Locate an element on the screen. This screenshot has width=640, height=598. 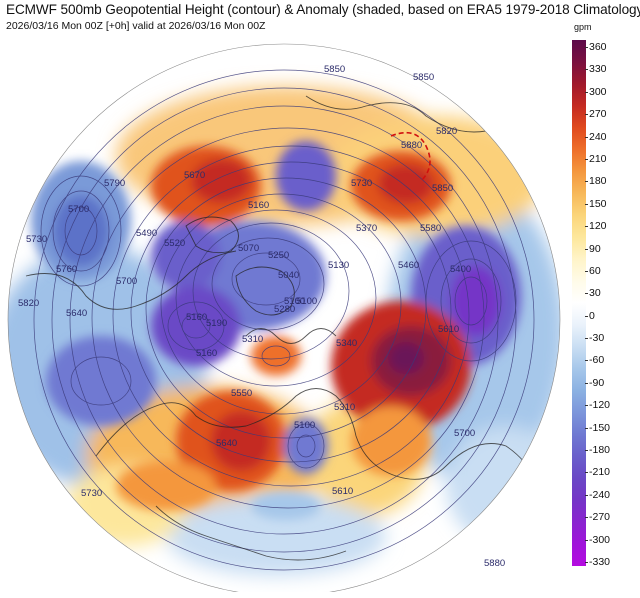
colorbar-tick-label: 90 is located at coordinates (593, 248).